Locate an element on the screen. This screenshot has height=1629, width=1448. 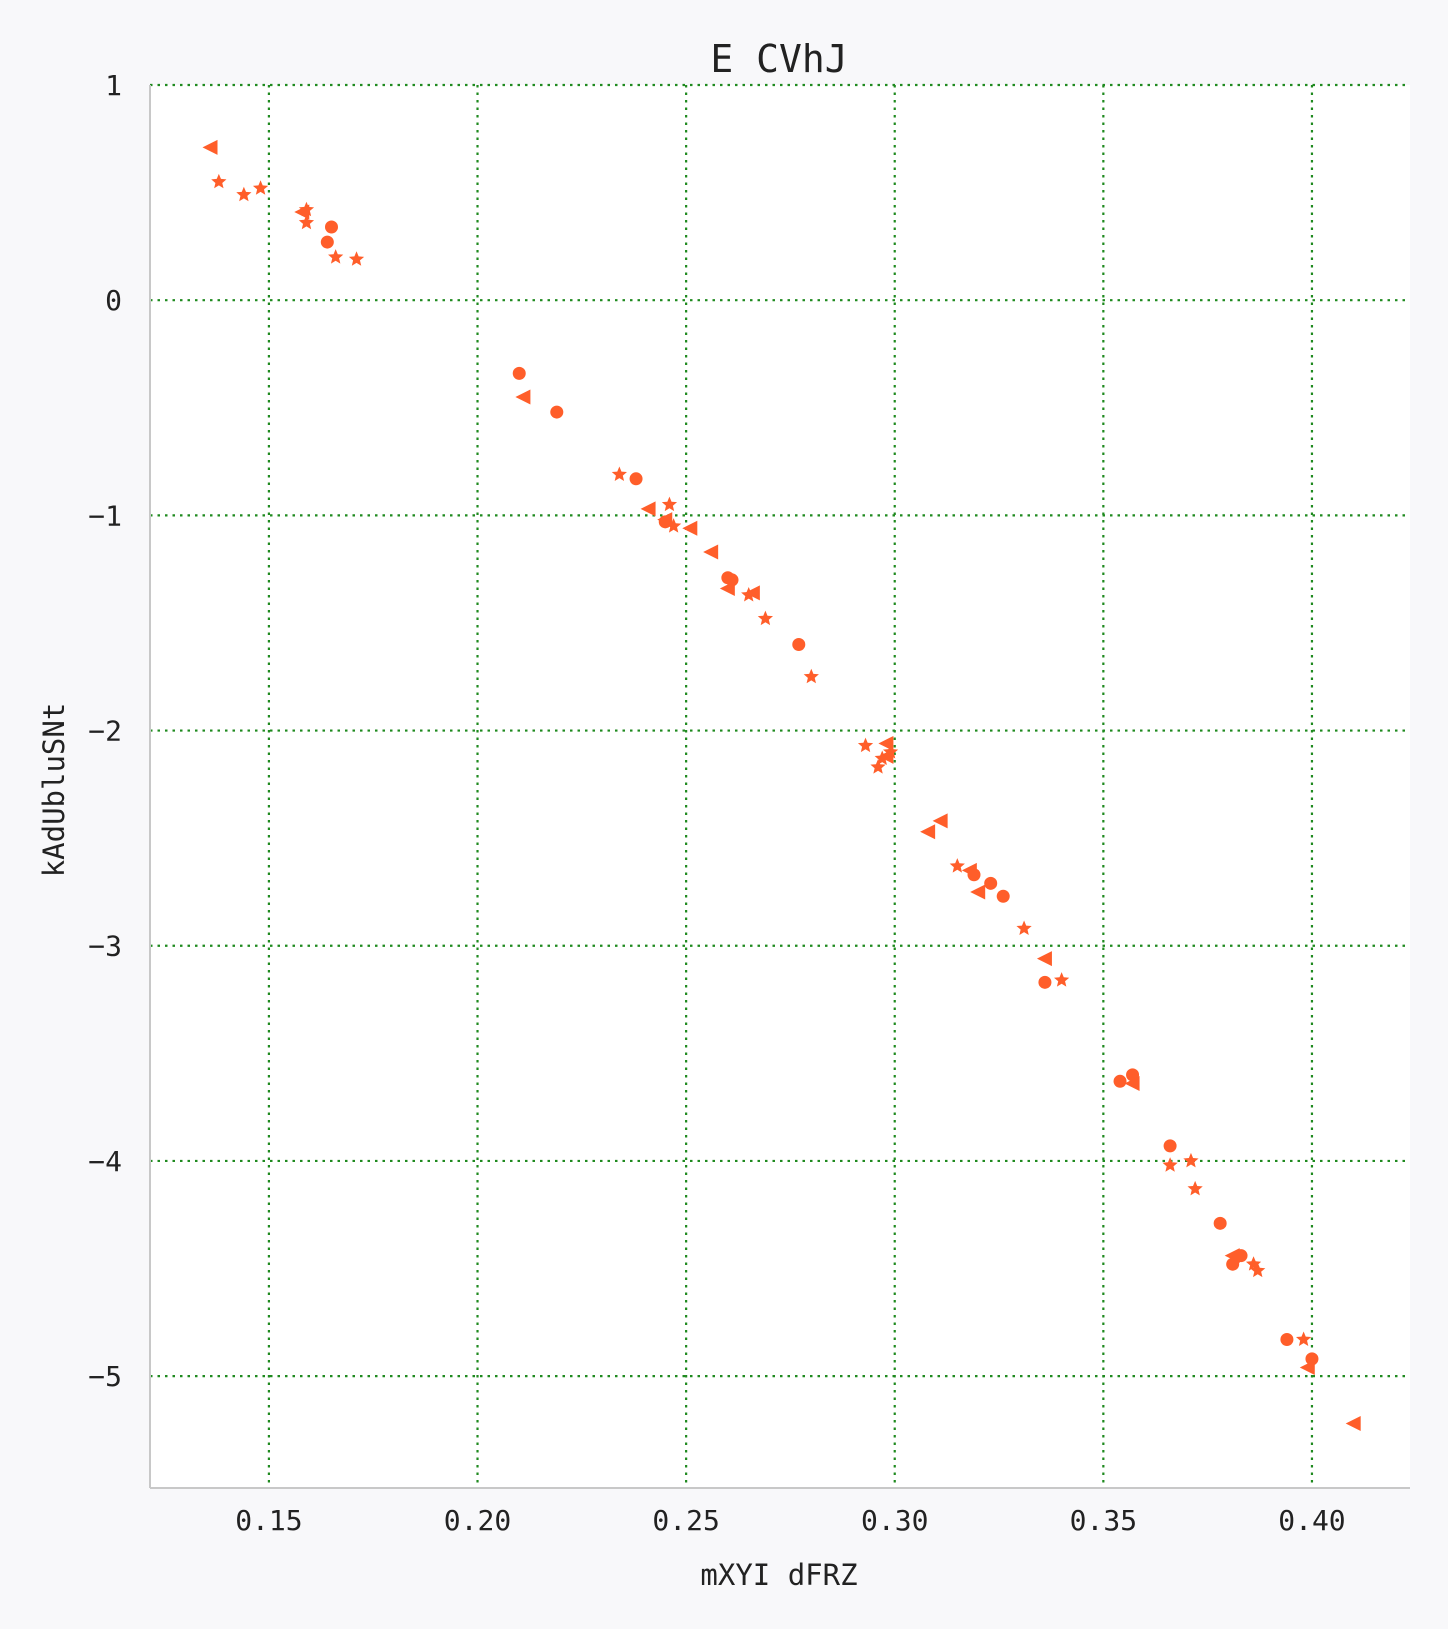
x-tick-label: 0.25 is located at coordinates (685, 1520).